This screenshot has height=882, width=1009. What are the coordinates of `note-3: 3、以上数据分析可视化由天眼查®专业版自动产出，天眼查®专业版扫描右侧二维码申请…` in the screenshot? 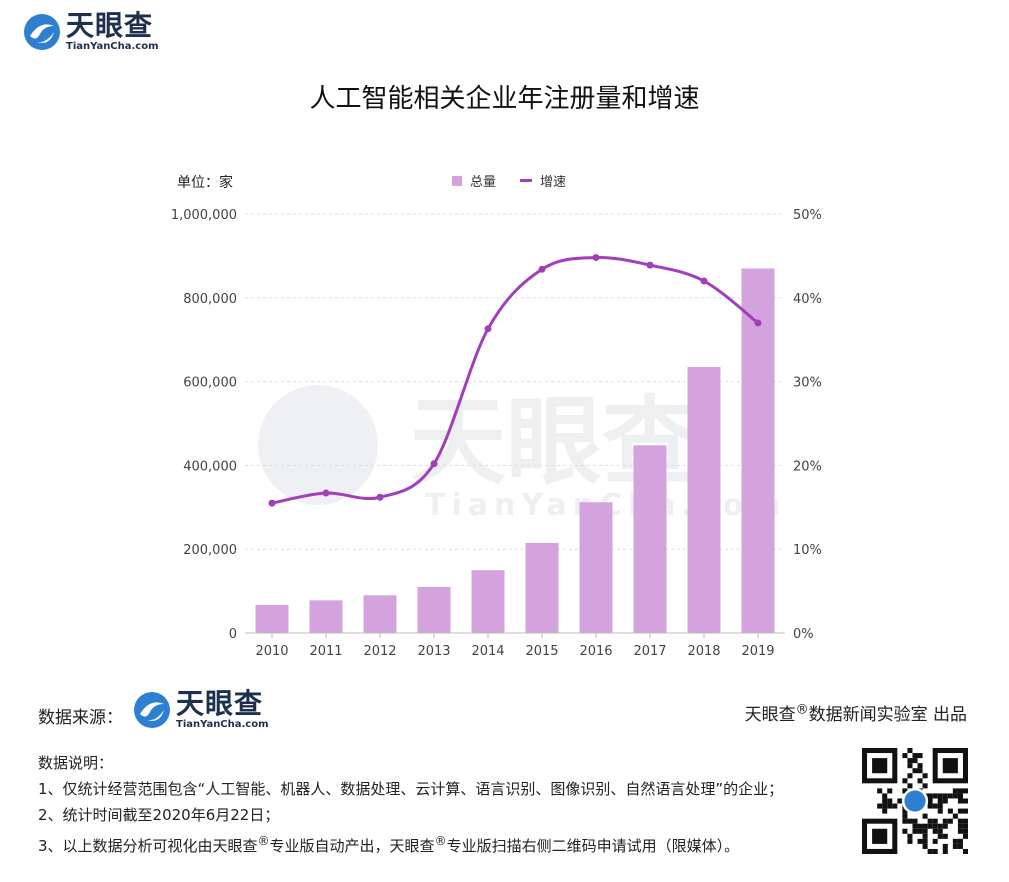 It's located at (410, 843).